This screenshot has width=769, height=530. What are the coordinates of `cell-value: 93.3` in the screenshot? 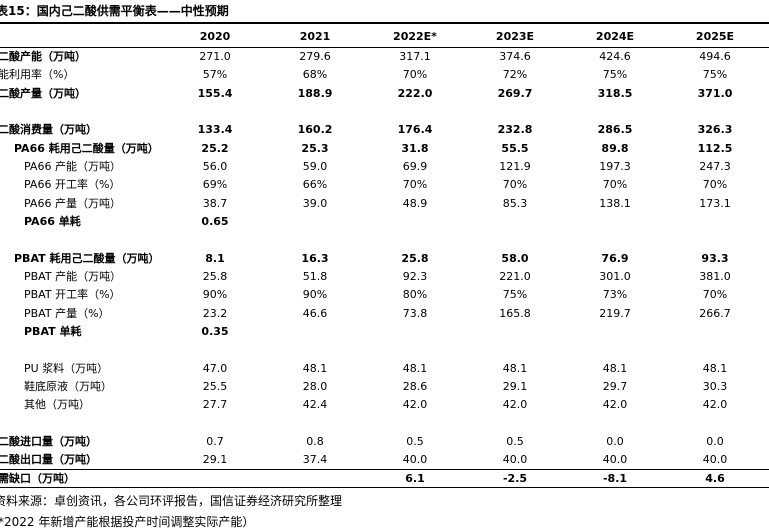 It's located at (715, 258).